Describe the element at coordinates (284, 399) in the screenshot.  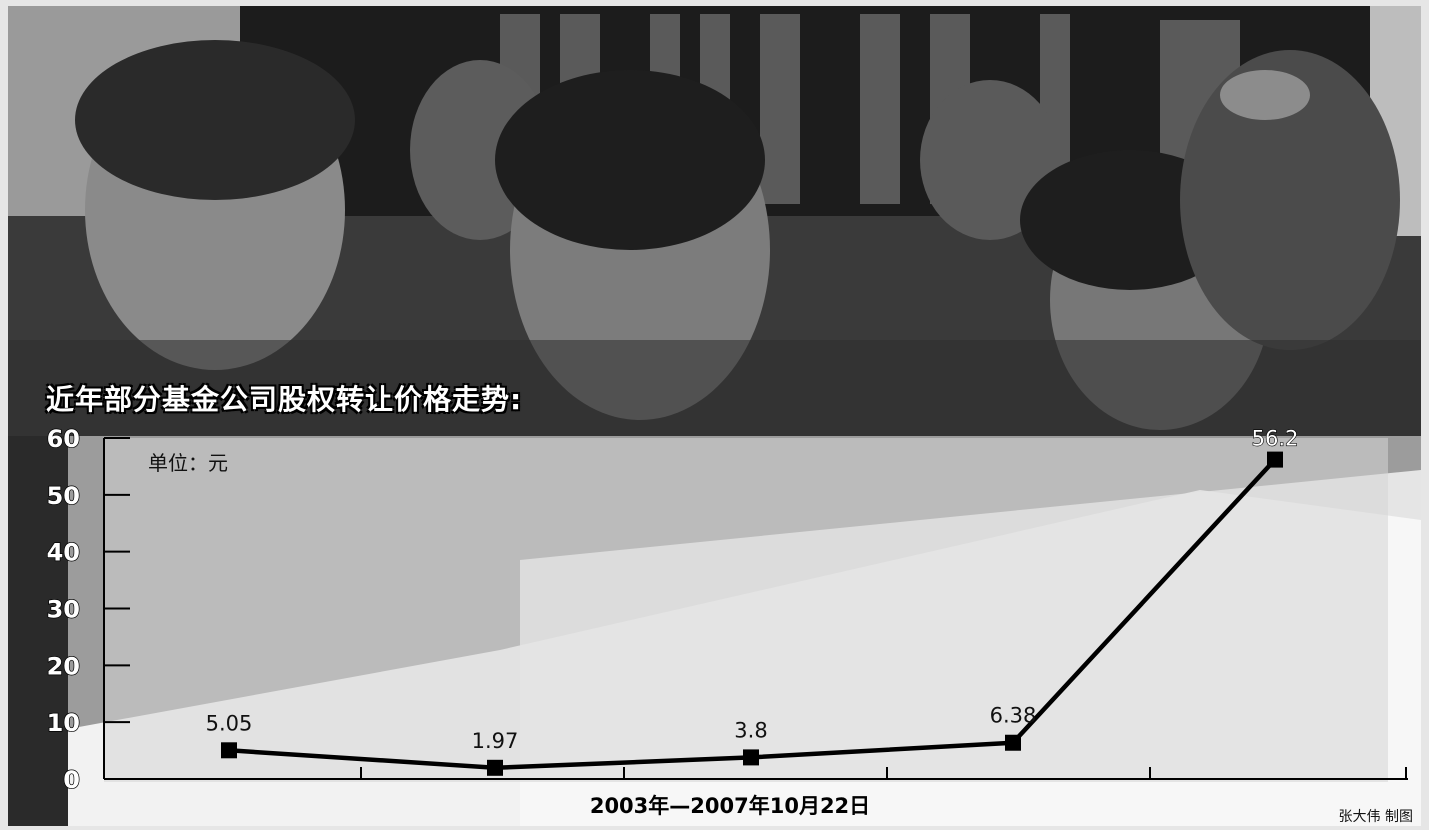
I see `chart-title: 近年部分基金公司股权转让价格走势:` at that location.